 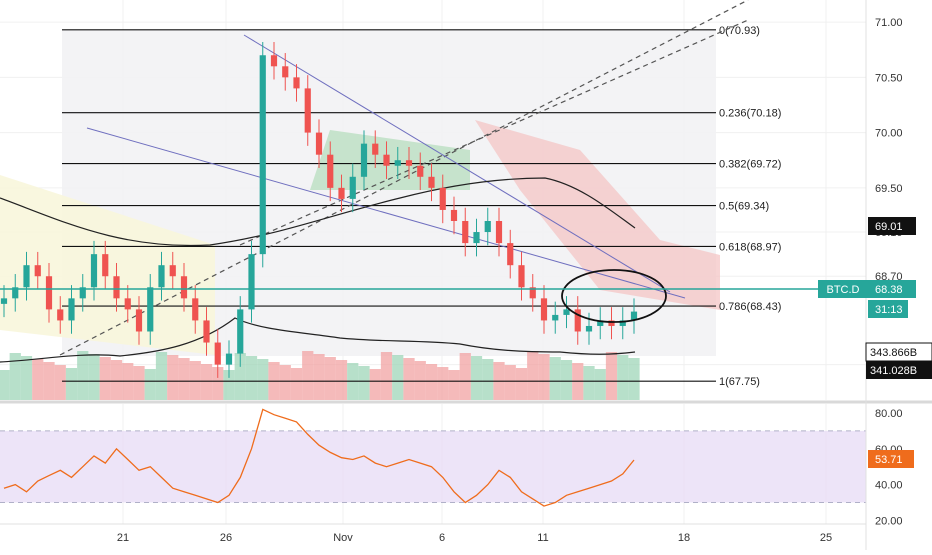 I want to click on volume-badge-2: 341.028B, so click(x=899, y=370).